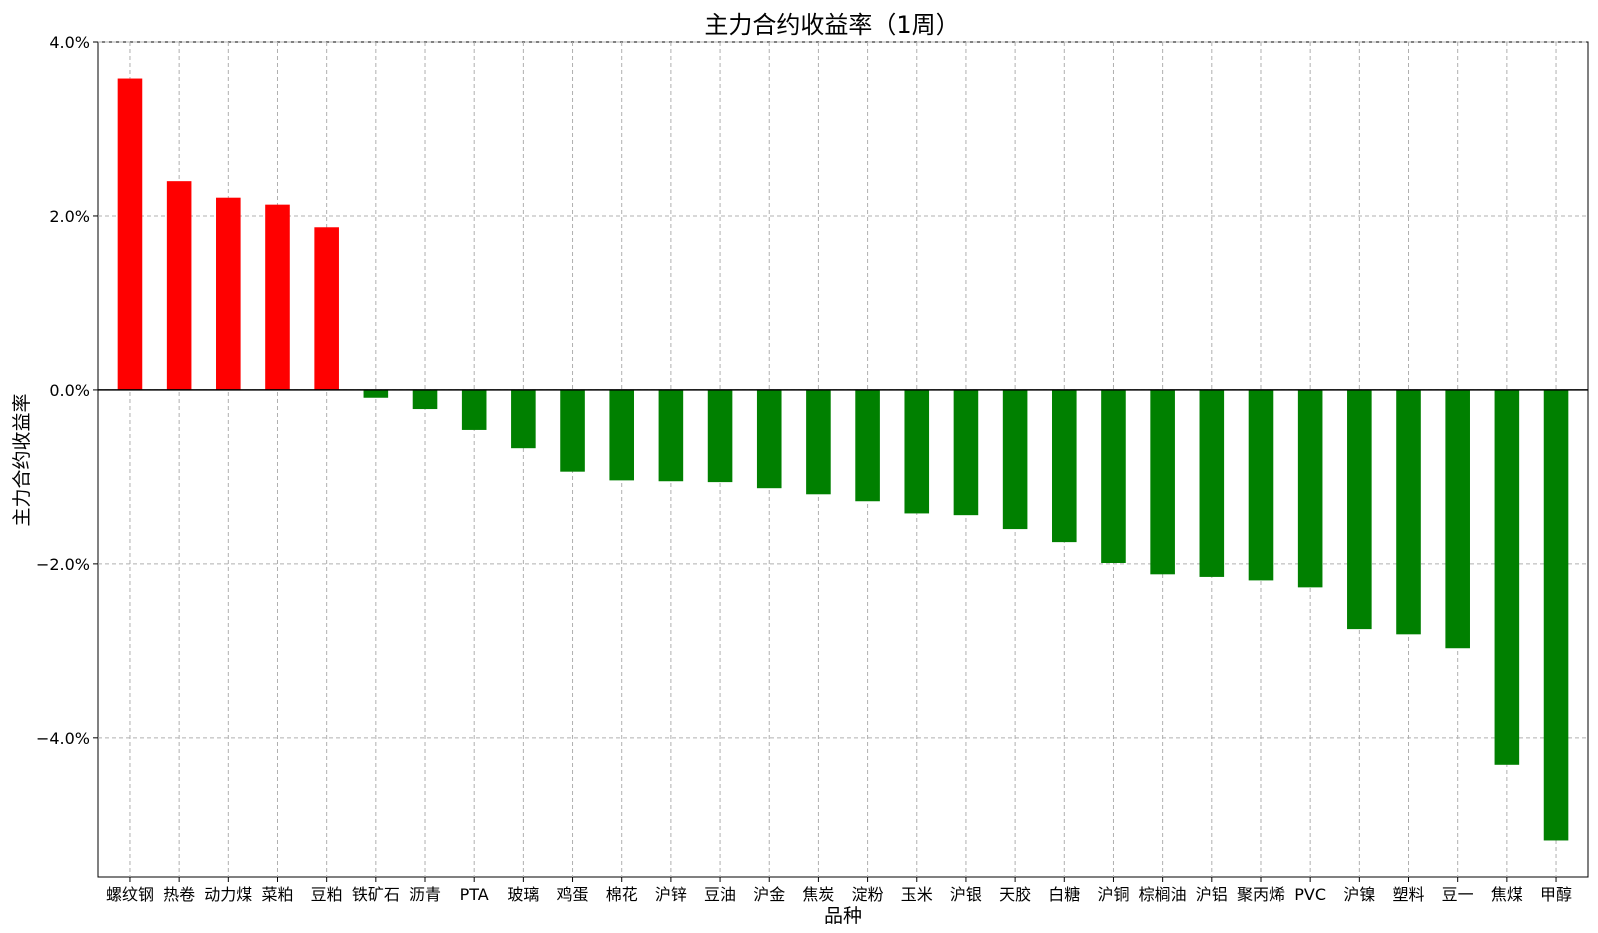  What do you see at coordinates (1015, 894) in the screenshot?
I see `x-tick-label: 天胶` at bounding box center [1015, 894].